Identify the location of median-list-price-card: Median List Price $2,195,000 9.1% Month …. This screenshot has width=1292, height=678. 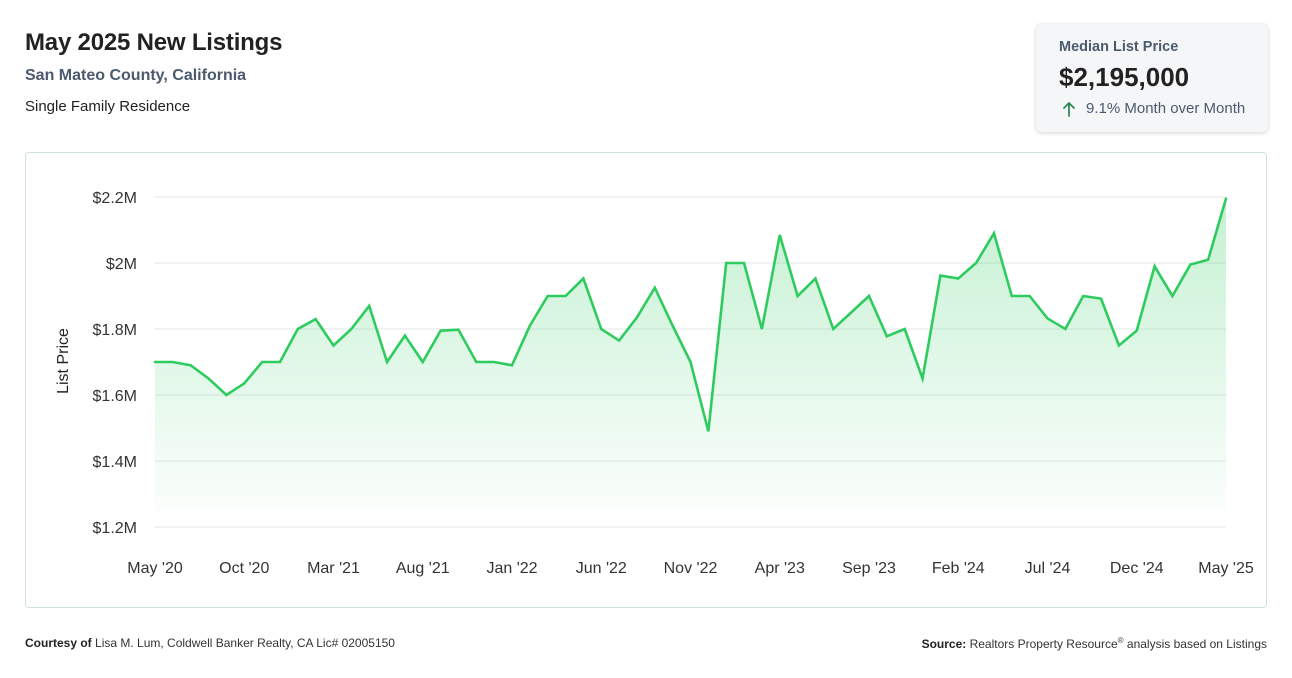
(1152, 78).